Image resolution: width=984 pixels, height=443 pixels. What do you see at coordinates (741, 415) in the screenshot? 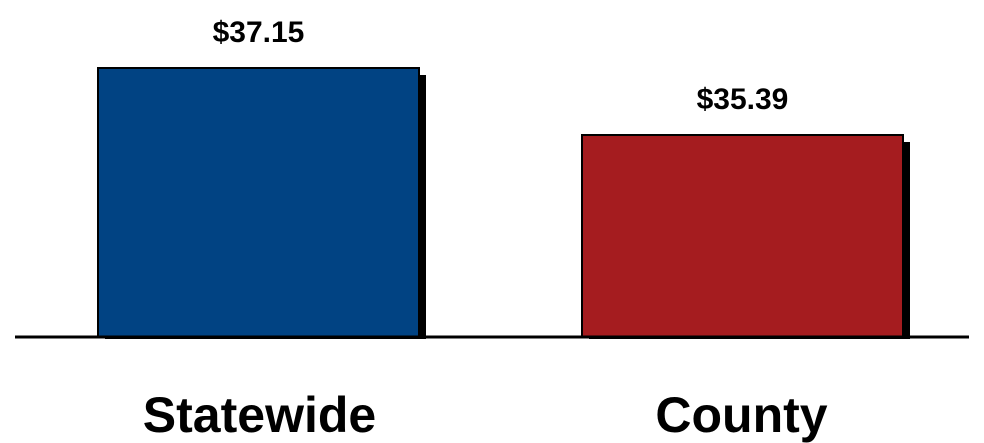
I see `category-label-county: County` at bounding box center [741, 415].